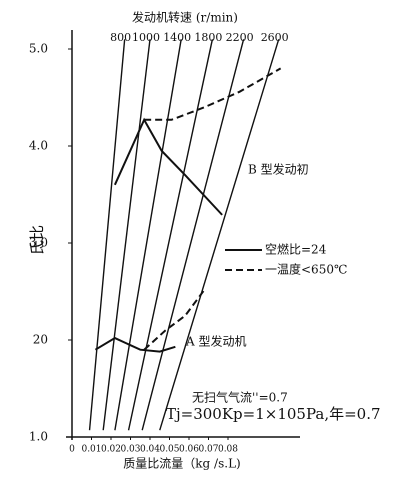 Image resolution: width=402 pixels, height=479 pixels. I want to click on x-tick-label: 0.04, so click(150, 450).